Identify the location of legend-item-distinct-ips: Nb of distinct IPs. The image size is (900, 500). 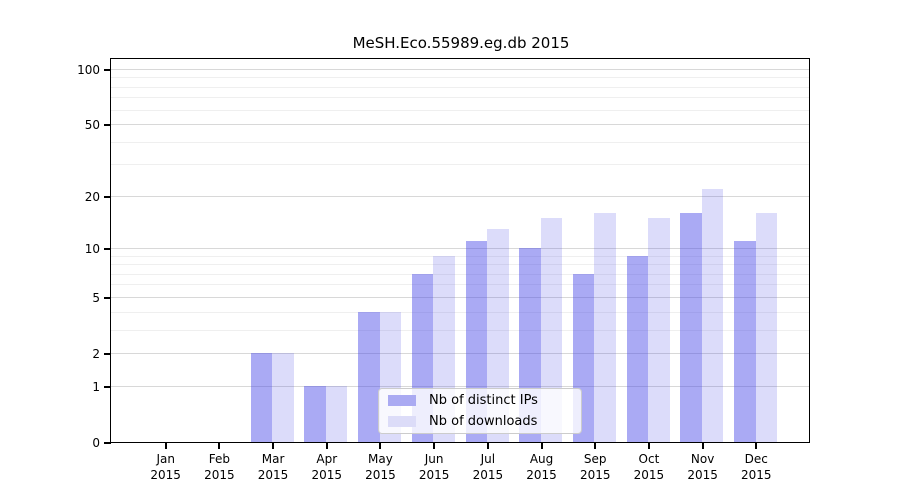
(484, 401).